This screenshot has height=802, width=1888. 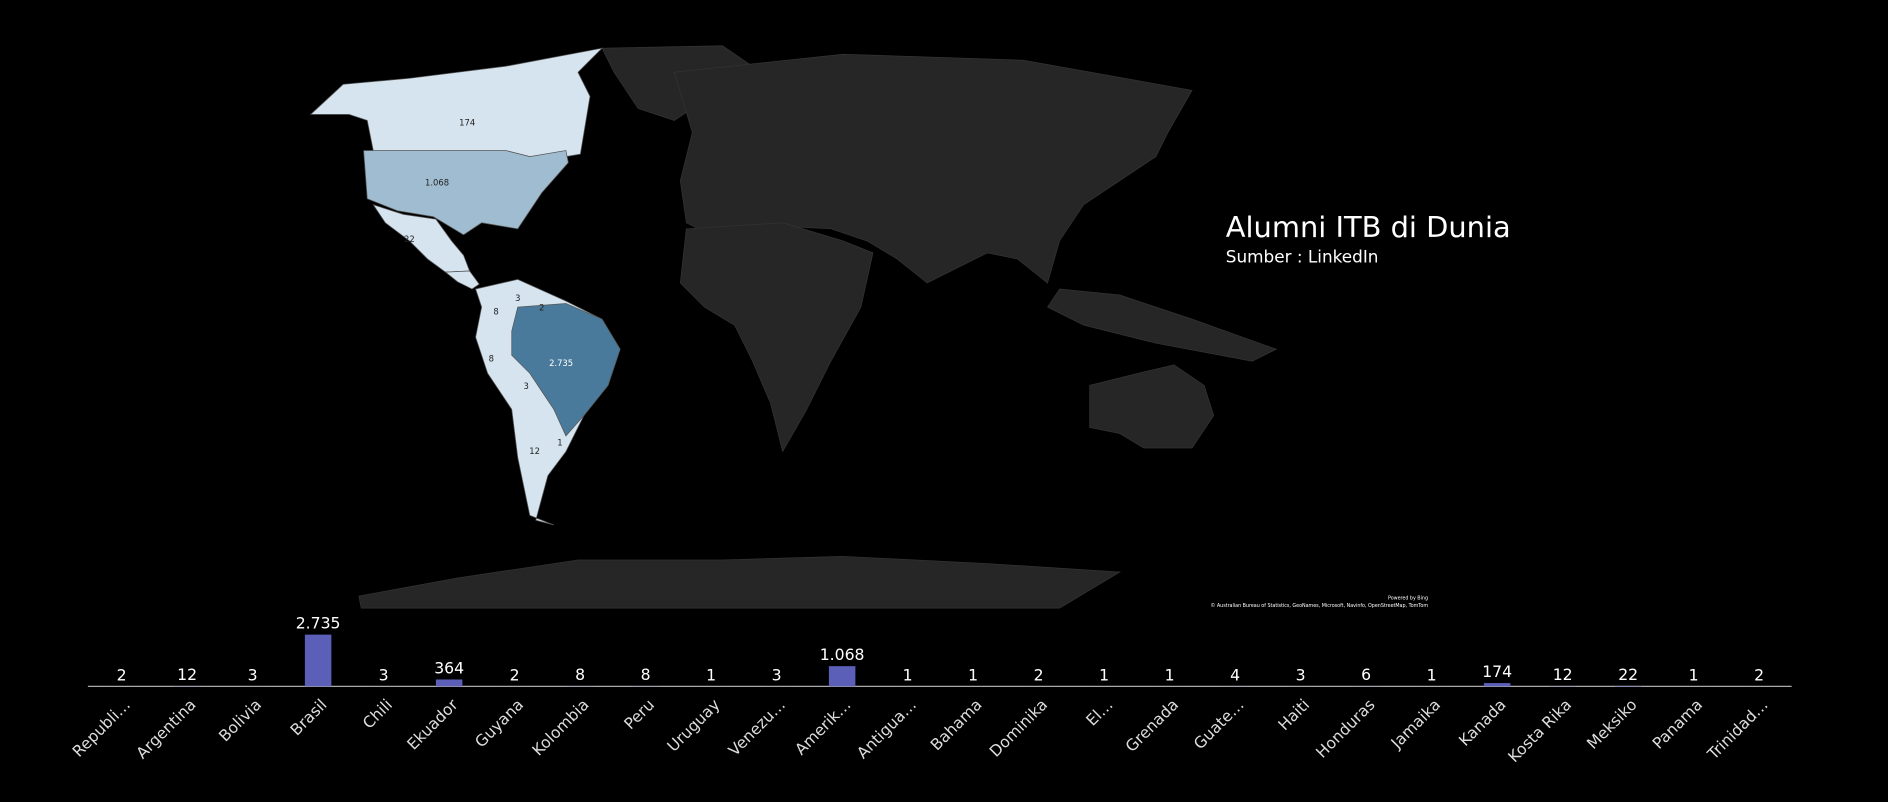 I want to click on x-tick-label: Haiti, so click(x=1293, y=714).